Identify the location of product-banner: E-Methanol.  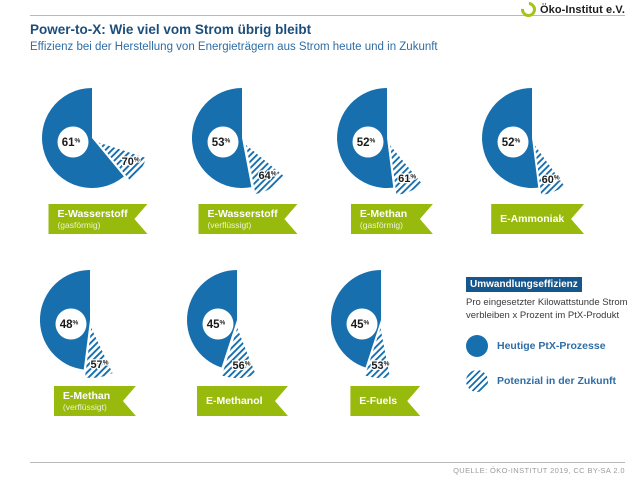
(242, 401).